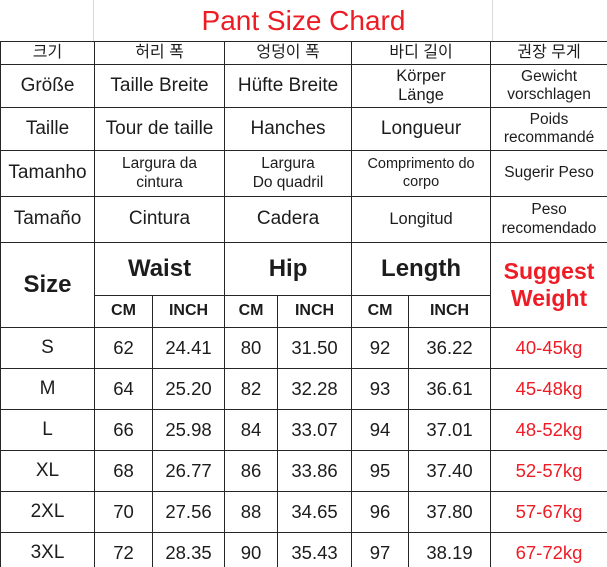 Image resolution: width=607 pixels, height=567 pixels. I want to click on french-length-header: Longueur, so click(421, 129).